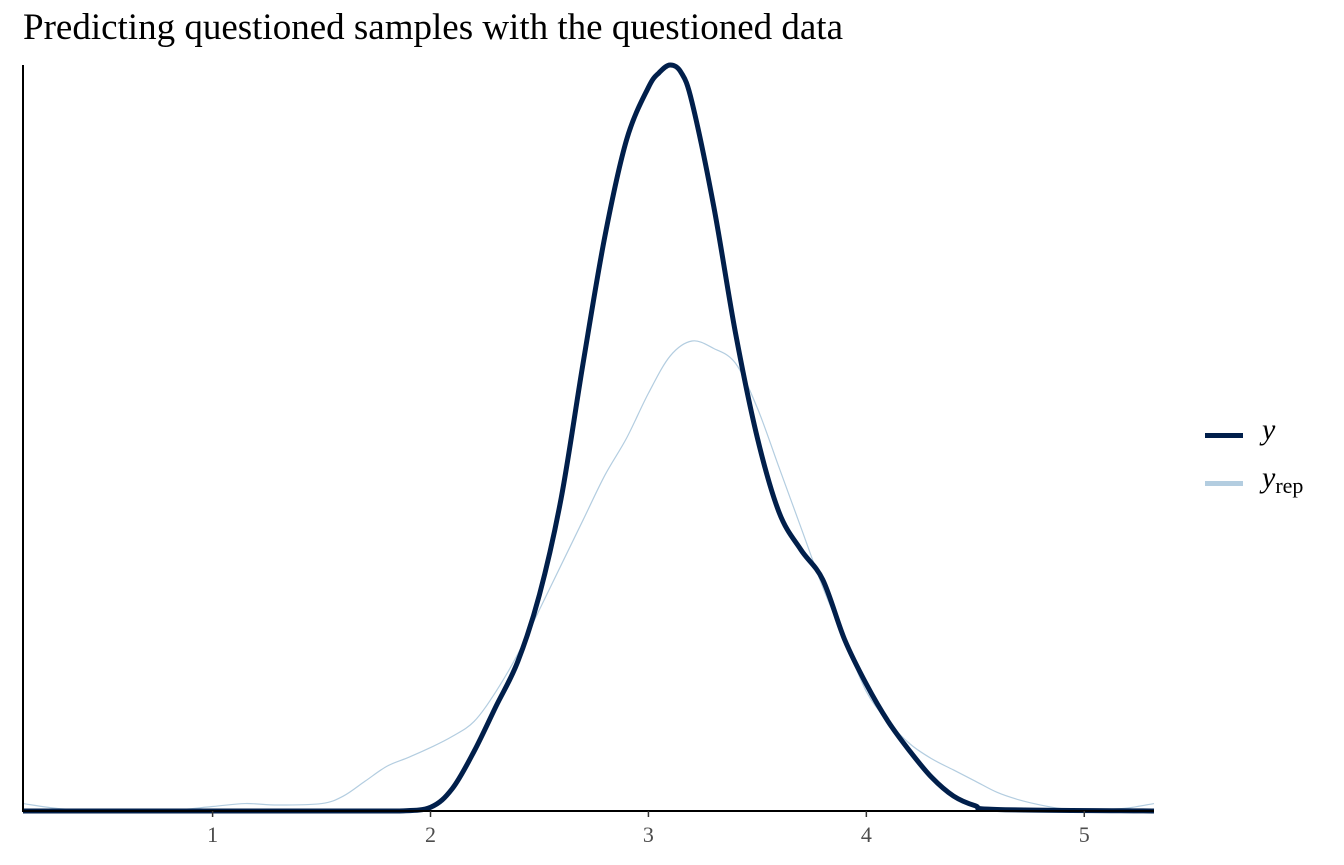 The image size is (1344, 865). What do you see at coordinates (1224, 483) in the screenshot?
I see `legend-swatch-yrep` at bounding box center [1224, 483].